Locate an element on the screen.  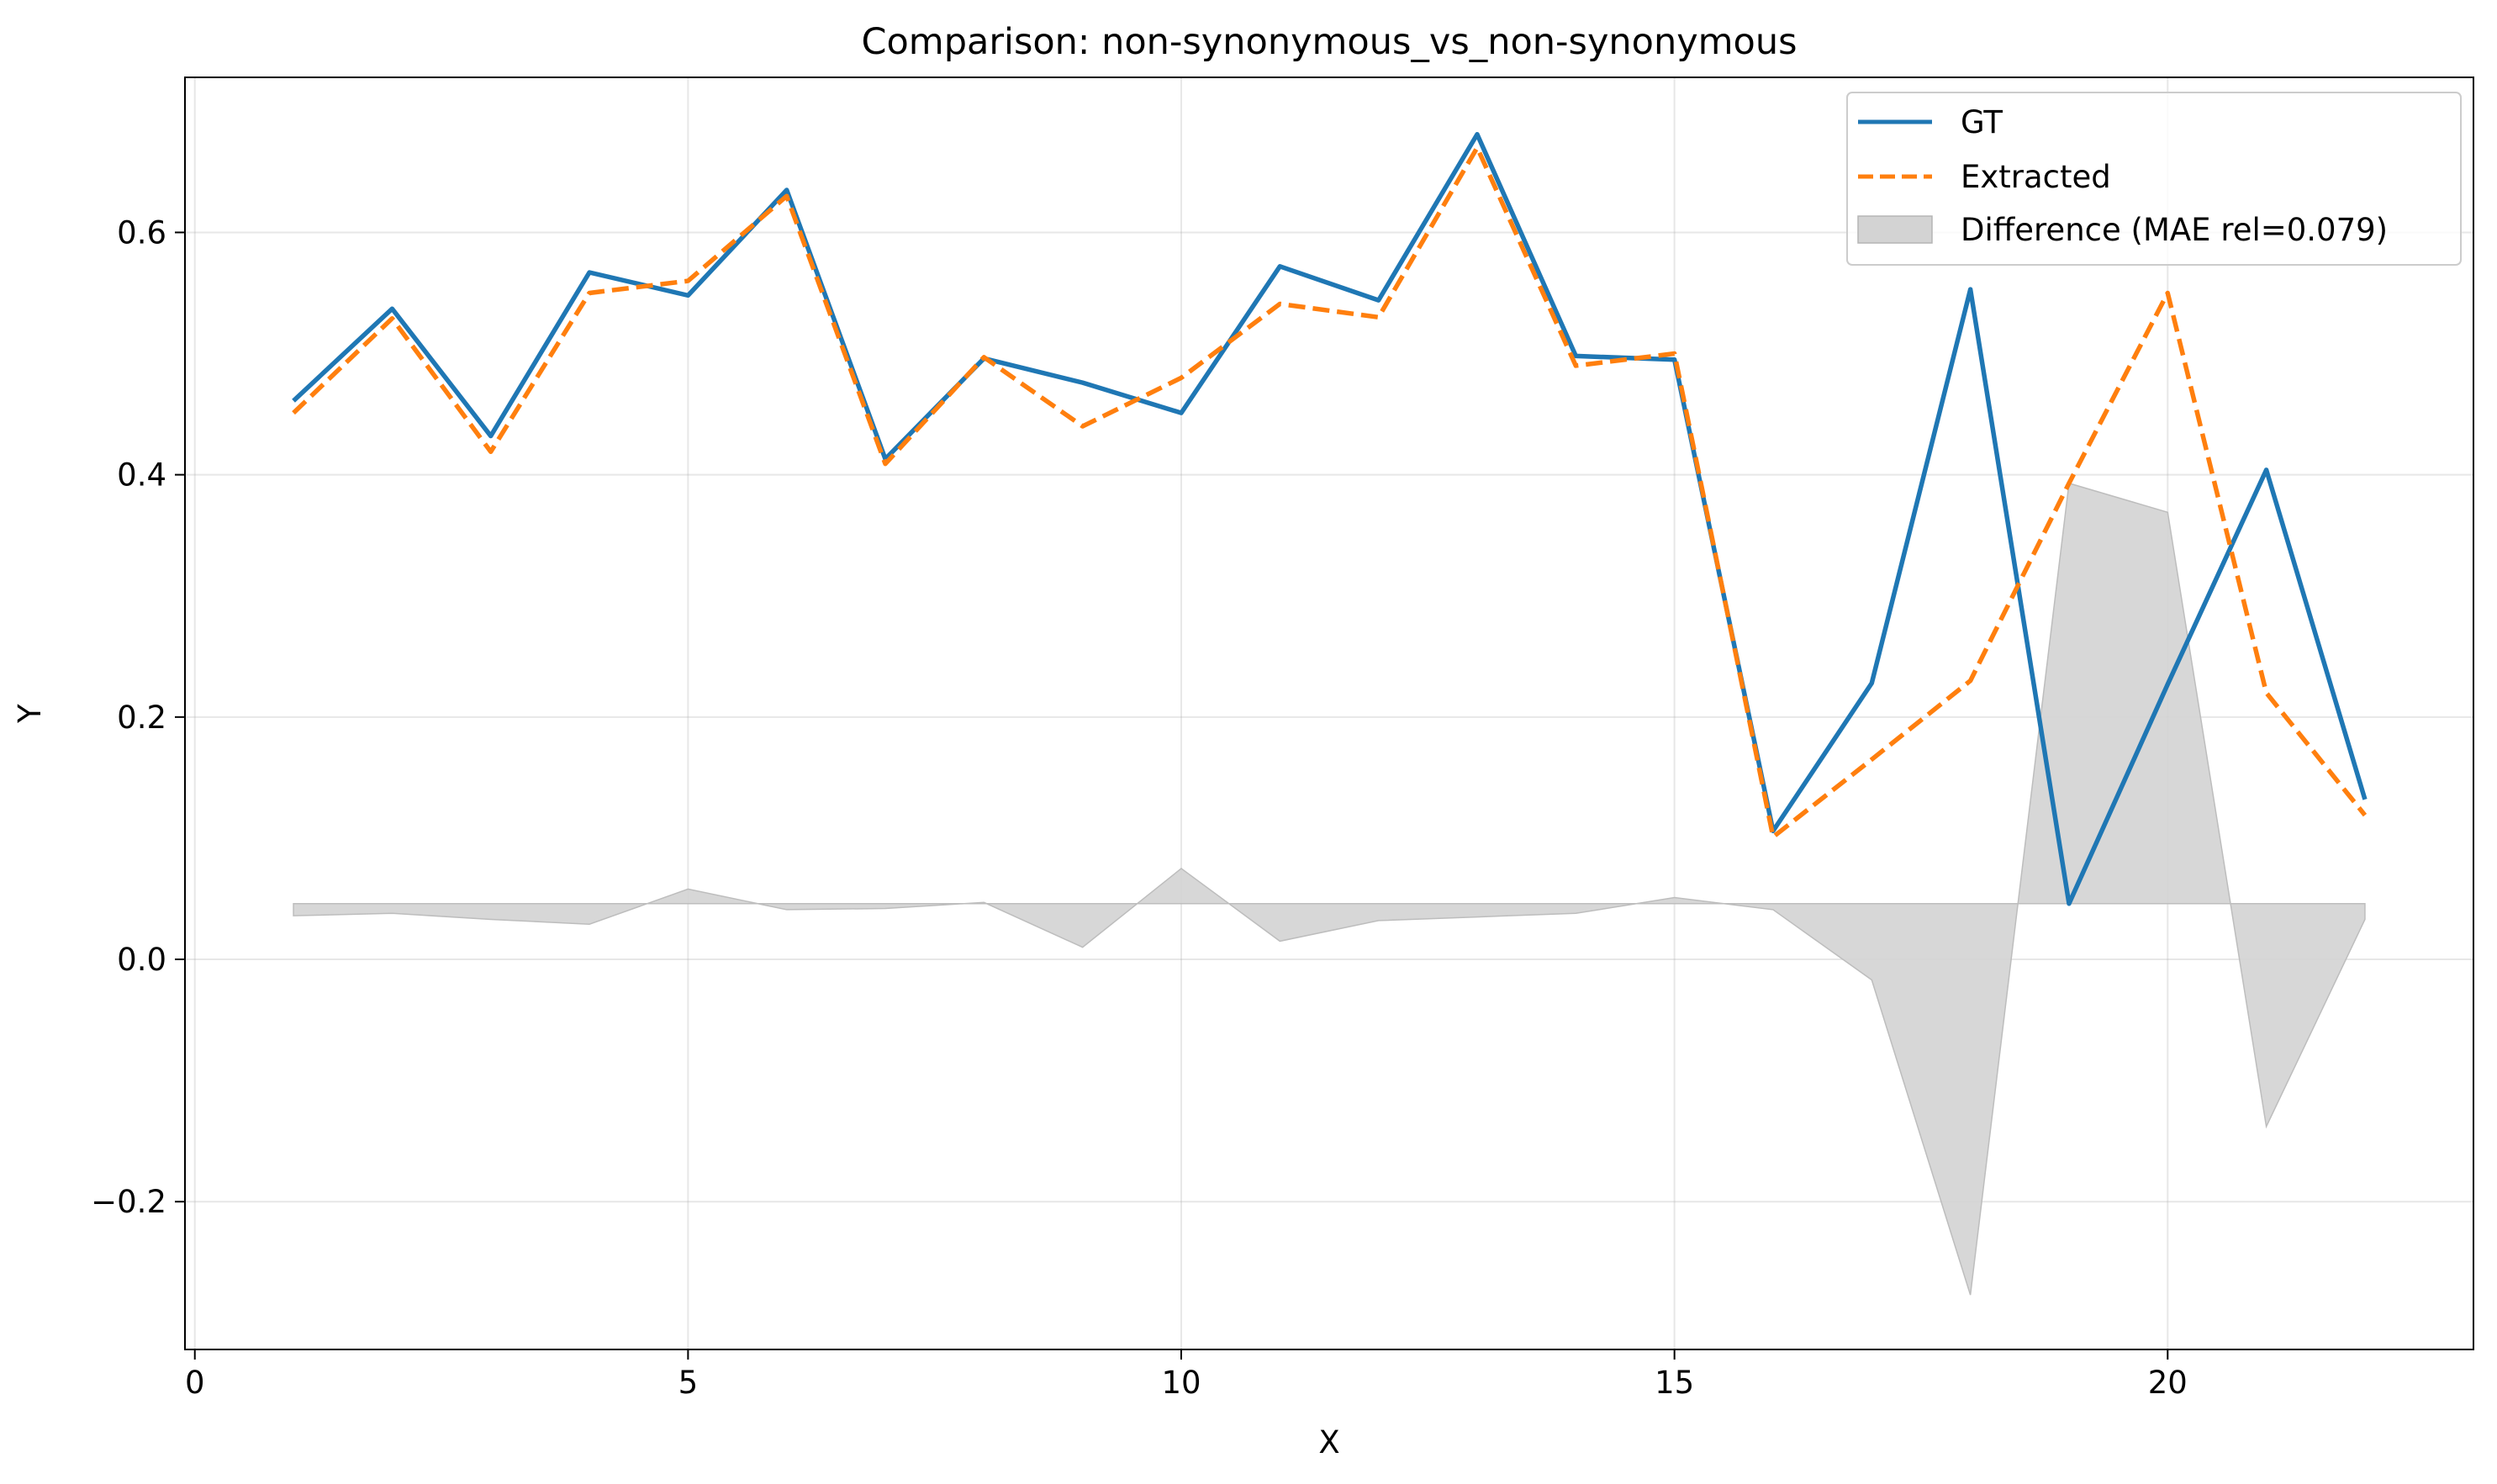
x-axis-label: X is located at coordinates (1328, 1442).